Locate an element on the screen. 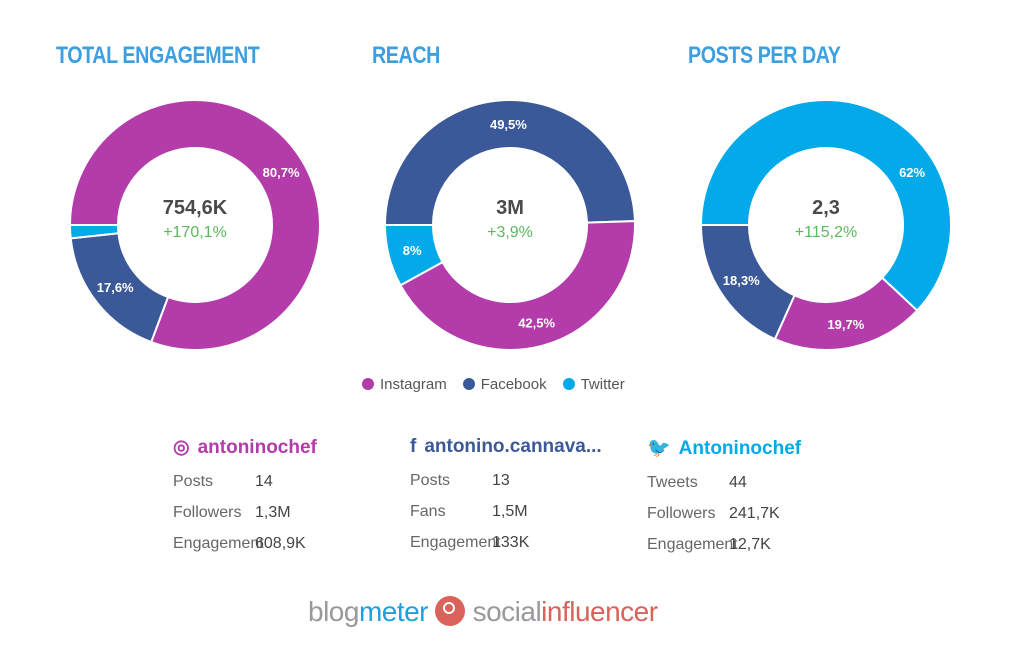  donut-chart: 49,5% 42,5% 8% is located at coordinates (509, 225).